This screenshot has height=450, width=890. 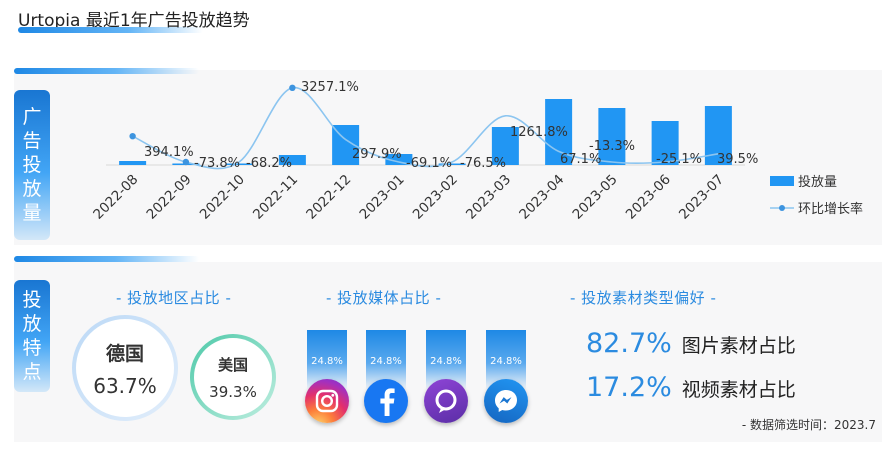 What do you see at coordinates (106, 259) in the screenshot?
I see `features-panel-accent` at bounding box center [106, 259].